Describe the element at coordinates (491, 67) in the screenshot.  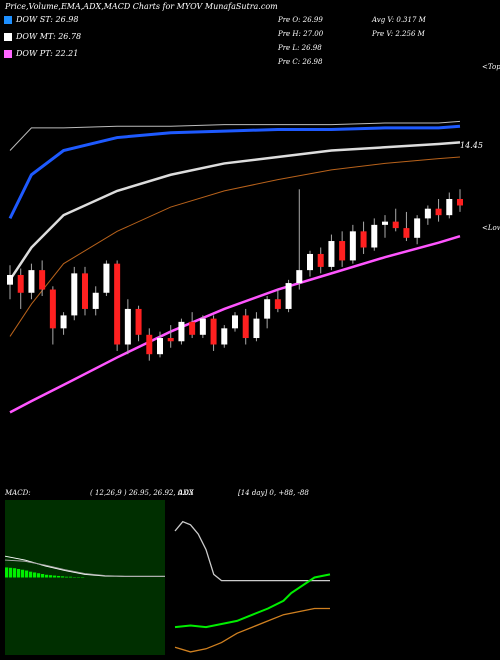
I see `annotation: <Tops` at that location.